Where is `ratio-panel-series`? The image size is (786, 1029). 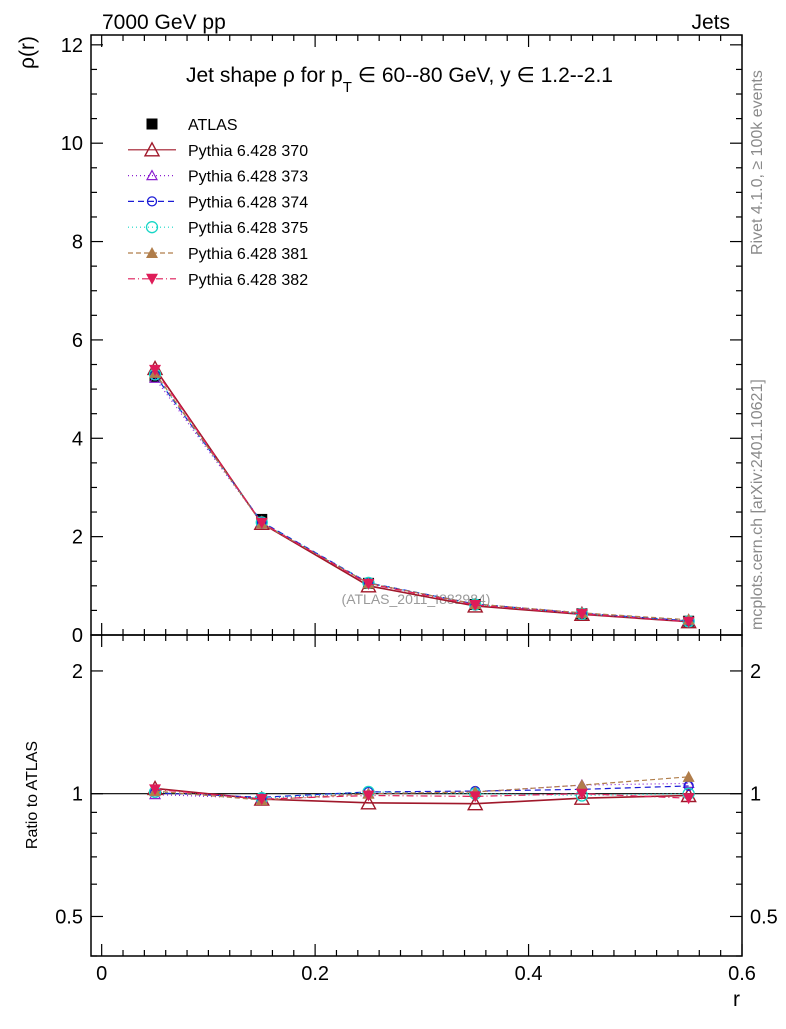 ratio-panel-series is located at coordinates (421, 790).